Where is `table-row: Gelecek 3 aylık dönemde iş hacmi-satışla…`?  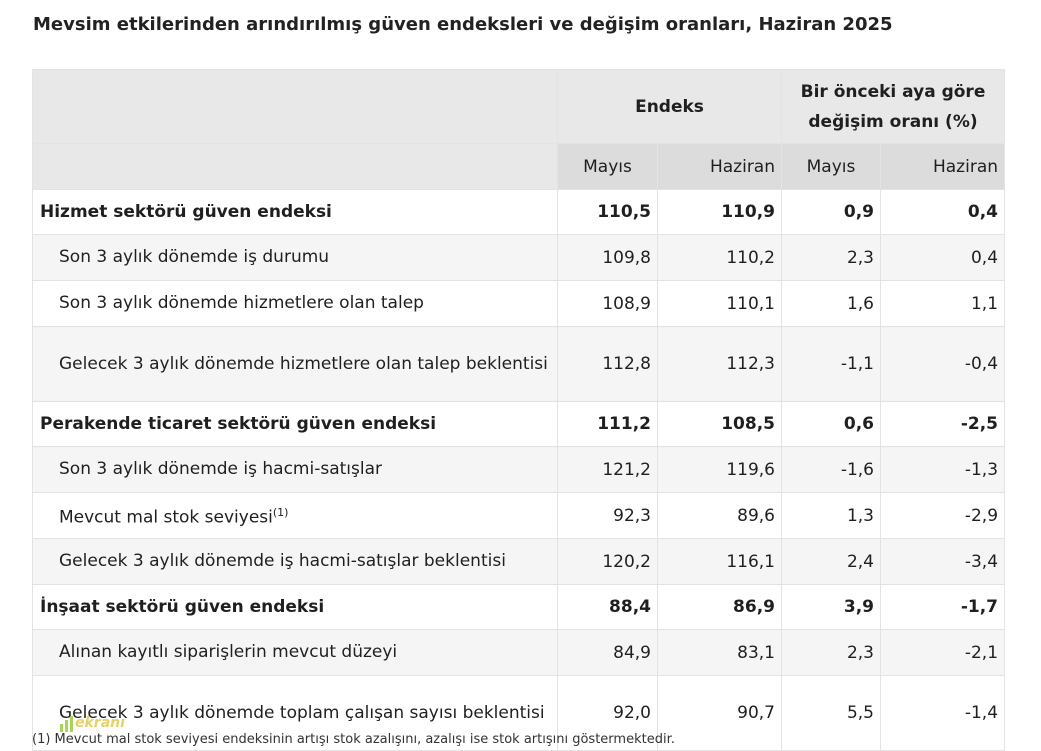 table-row: Gelecek 3 aylık dönemde iş hacmi-satışla… is located at coordinates (519, 562).